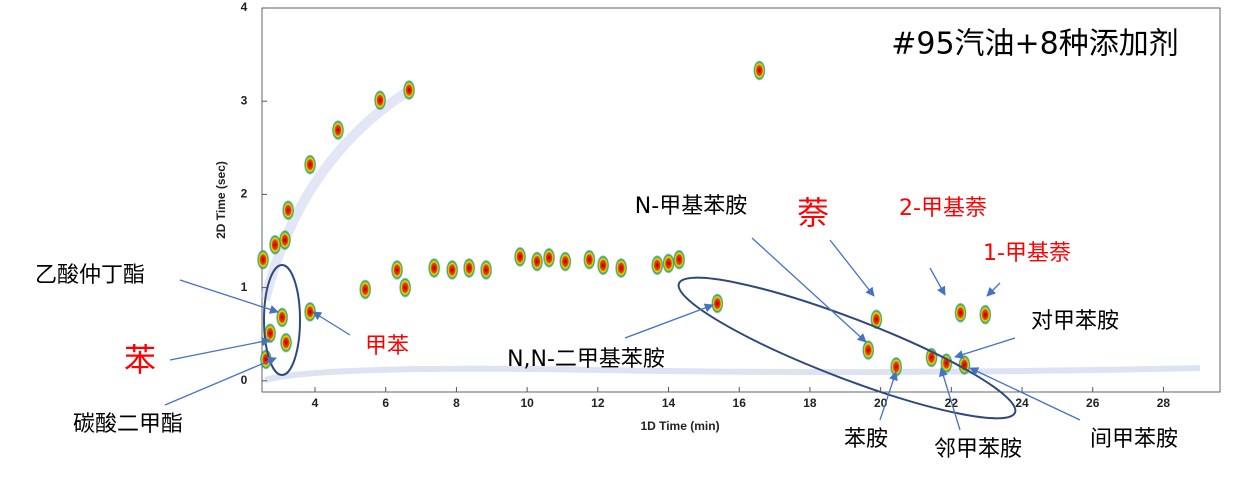 Image resolution: width=1250 pixels, height=490 pixels. I want to click on streak, so click(336, 193).